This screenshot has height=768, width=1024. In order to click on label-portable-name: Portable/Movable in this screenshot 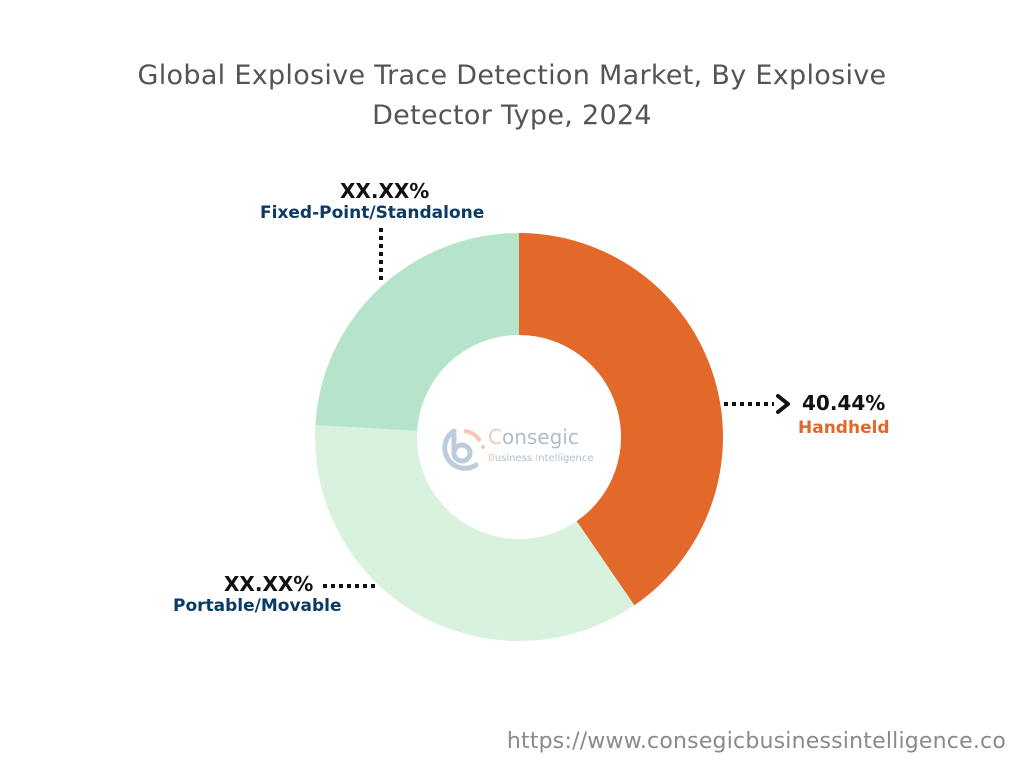, I will do `click(257, 606)`.